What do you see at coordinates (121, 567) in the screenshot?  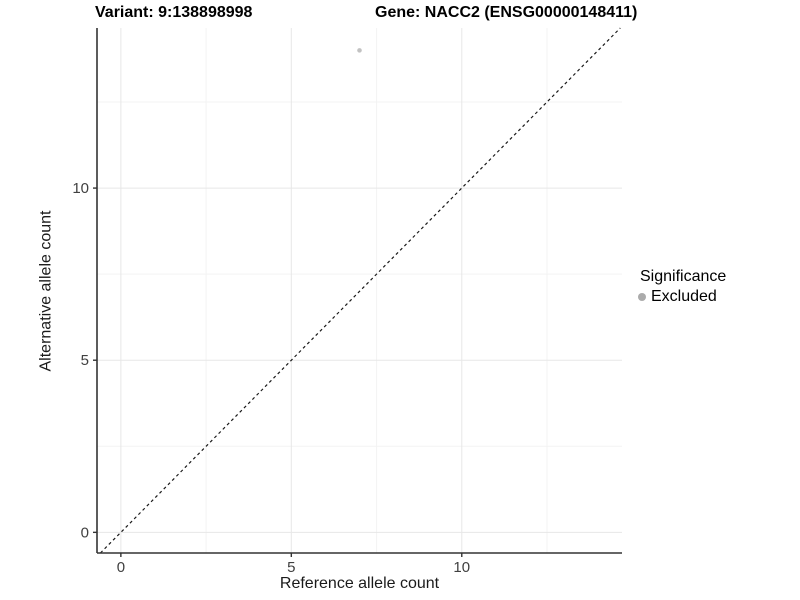 I see `x-tick-label: 0` at bounding box center [121, 567].